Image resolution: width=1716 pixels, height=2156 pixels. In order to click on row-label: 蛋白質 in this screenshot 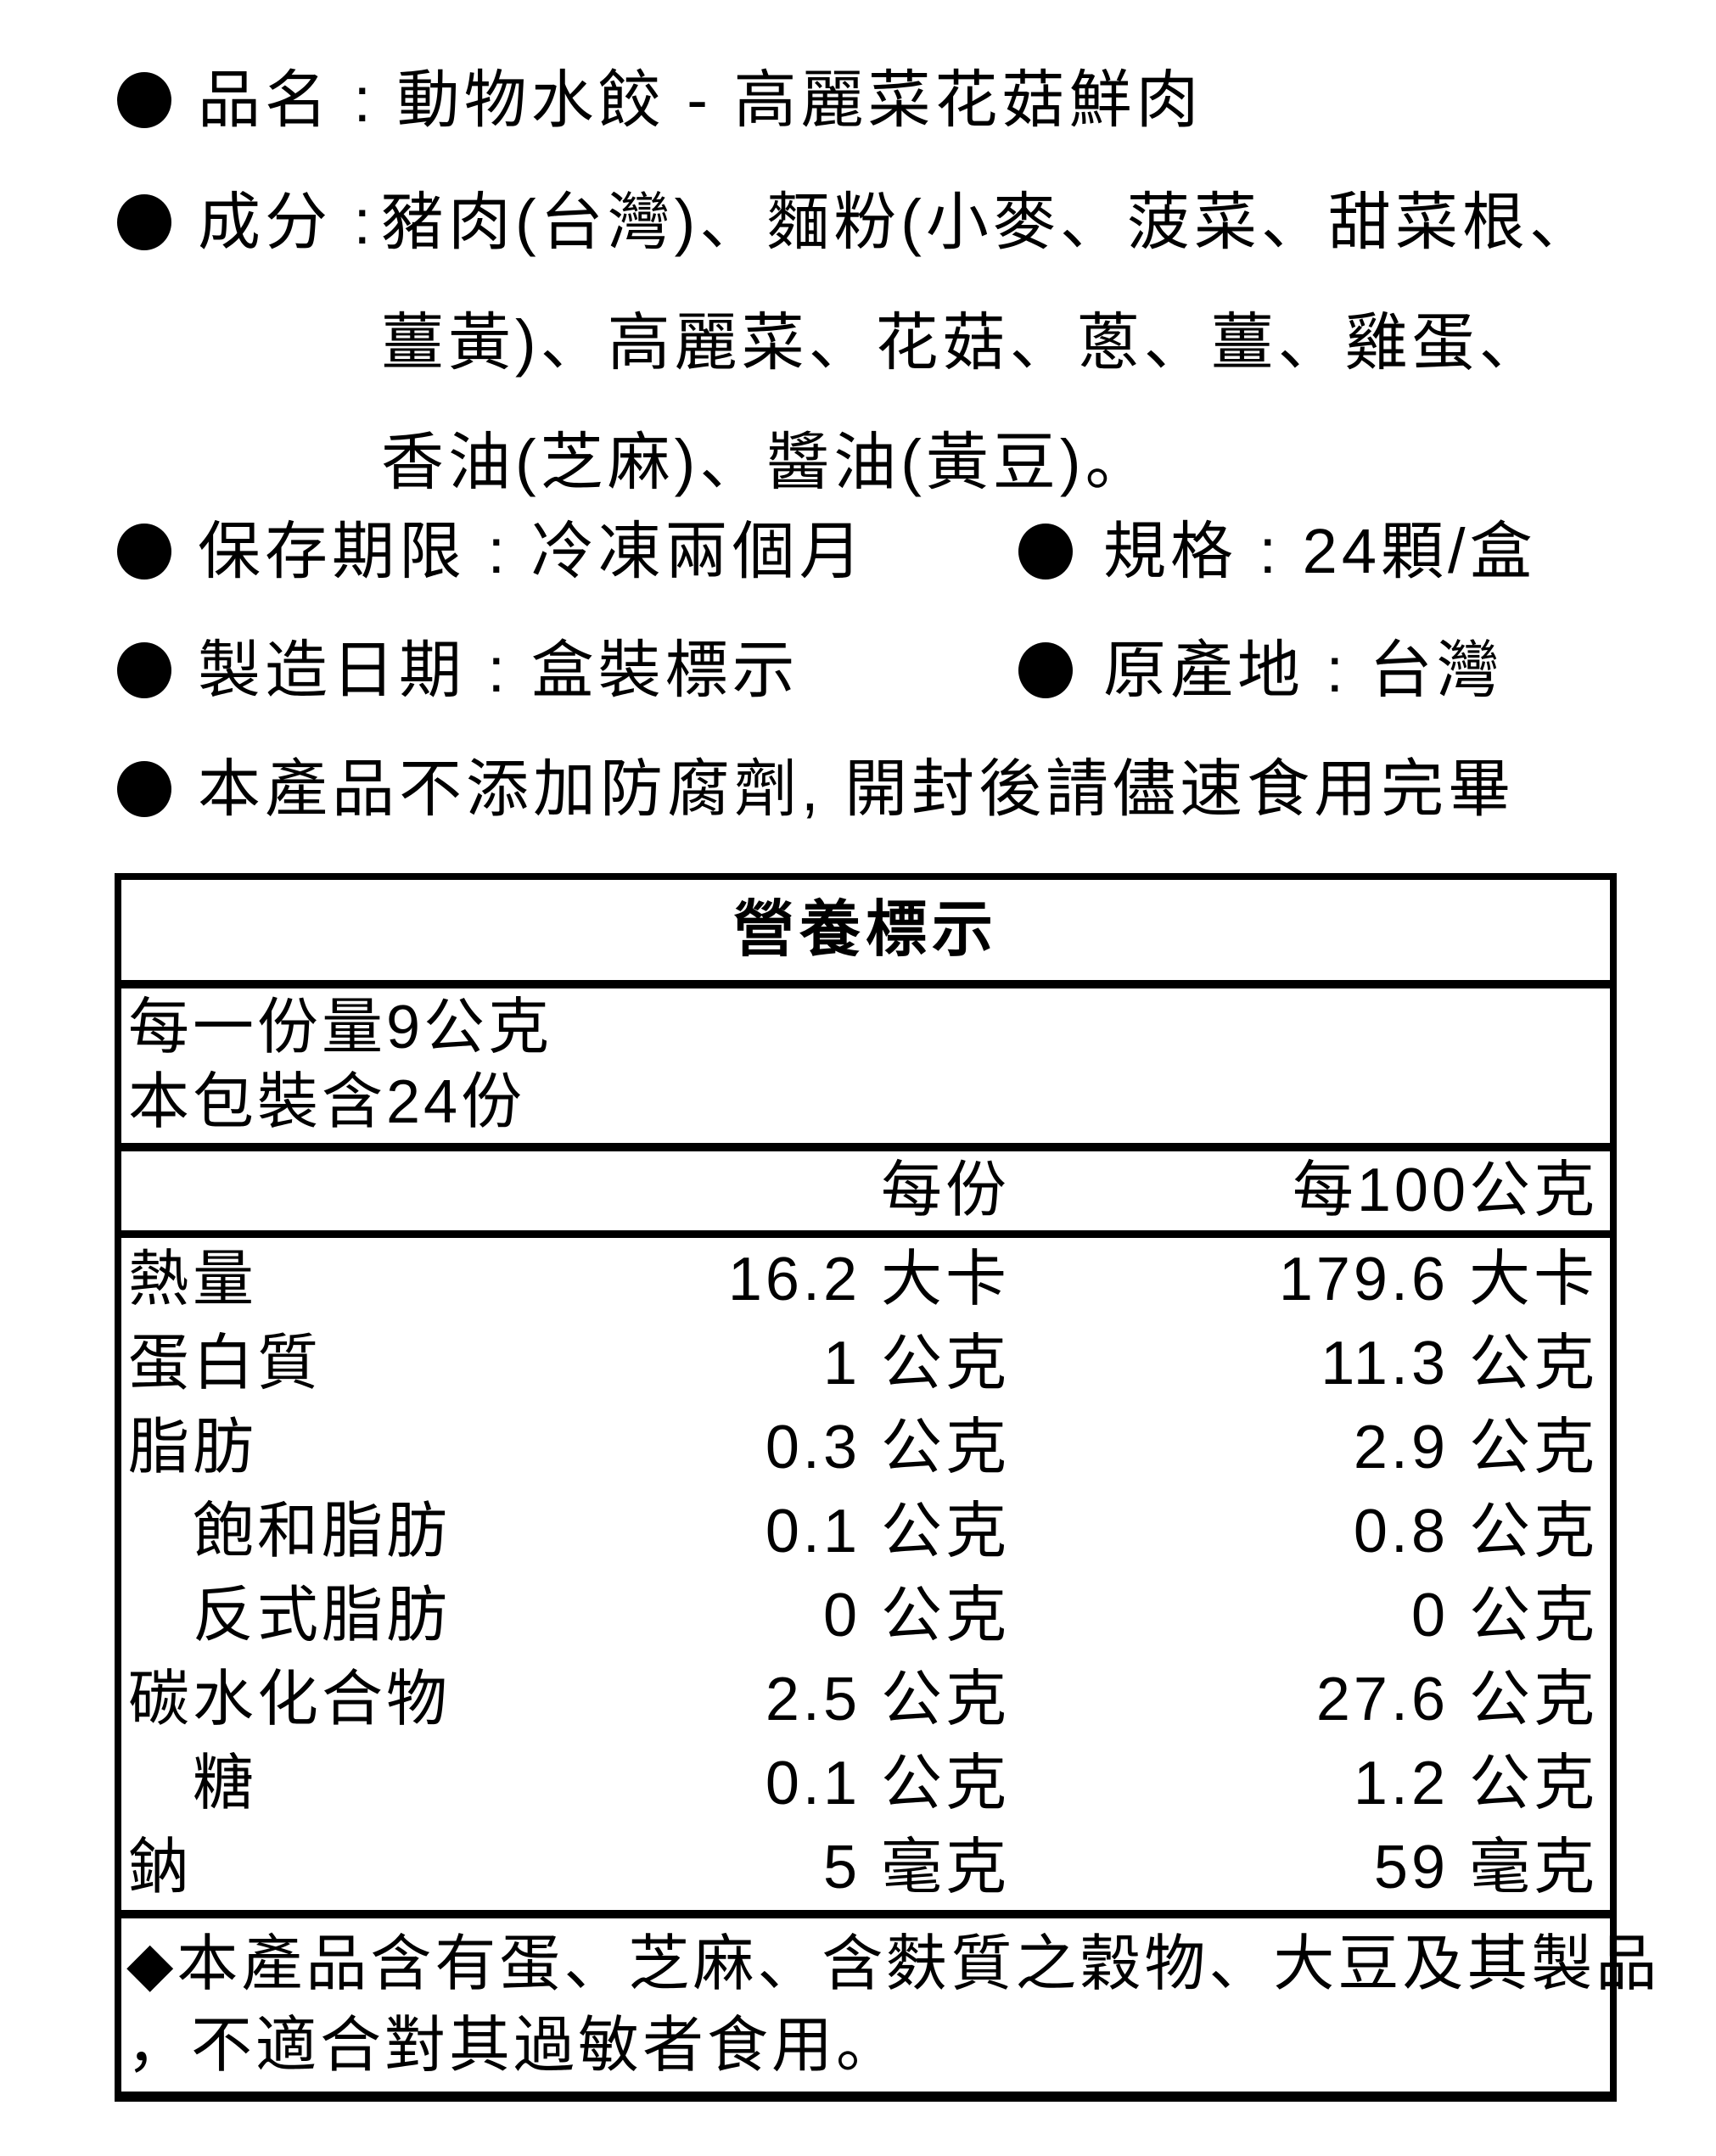, I will do `click(225, 1363)`.